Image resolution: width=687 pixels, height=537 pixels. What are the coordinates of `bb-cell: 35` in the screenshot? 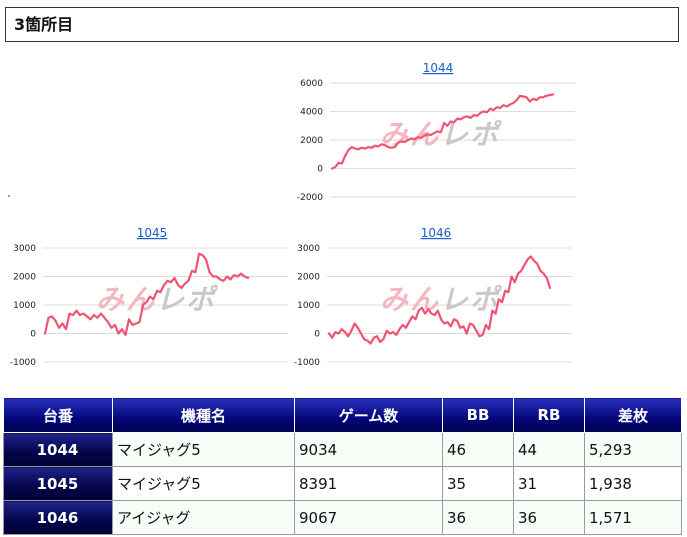 It's located at (478, 483).